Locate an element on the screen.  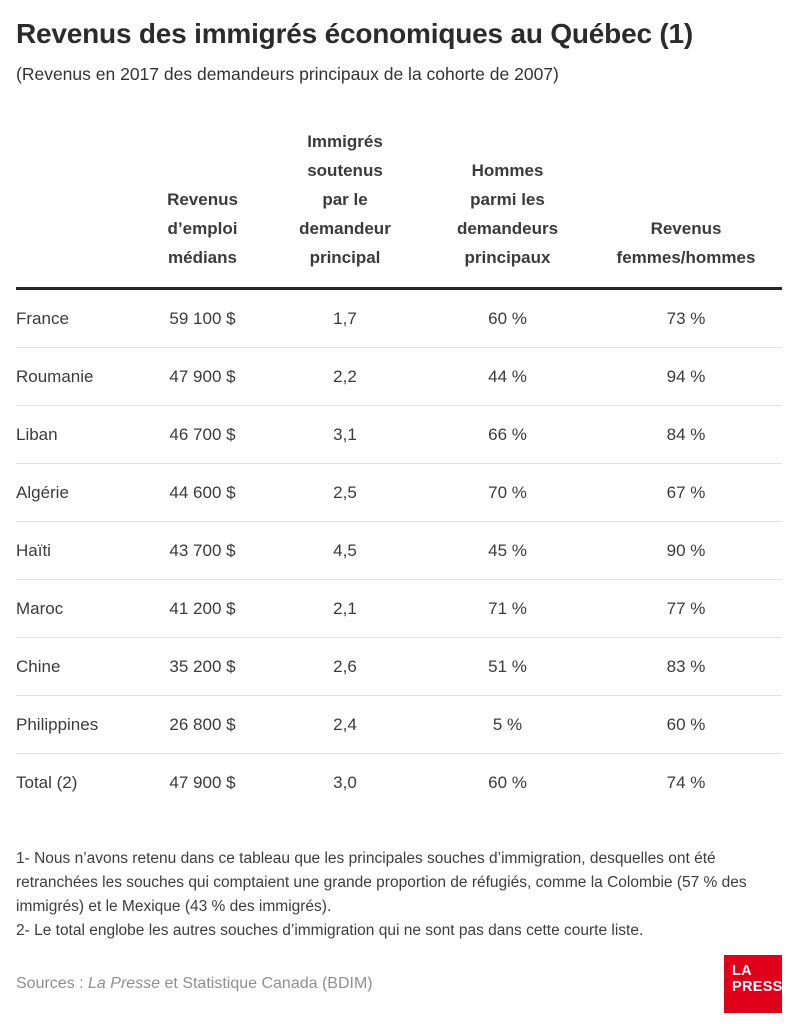
table-row-chine: Chine 35 200 $ 2,6 51 % 83 % is located at coordinates (399, 666).